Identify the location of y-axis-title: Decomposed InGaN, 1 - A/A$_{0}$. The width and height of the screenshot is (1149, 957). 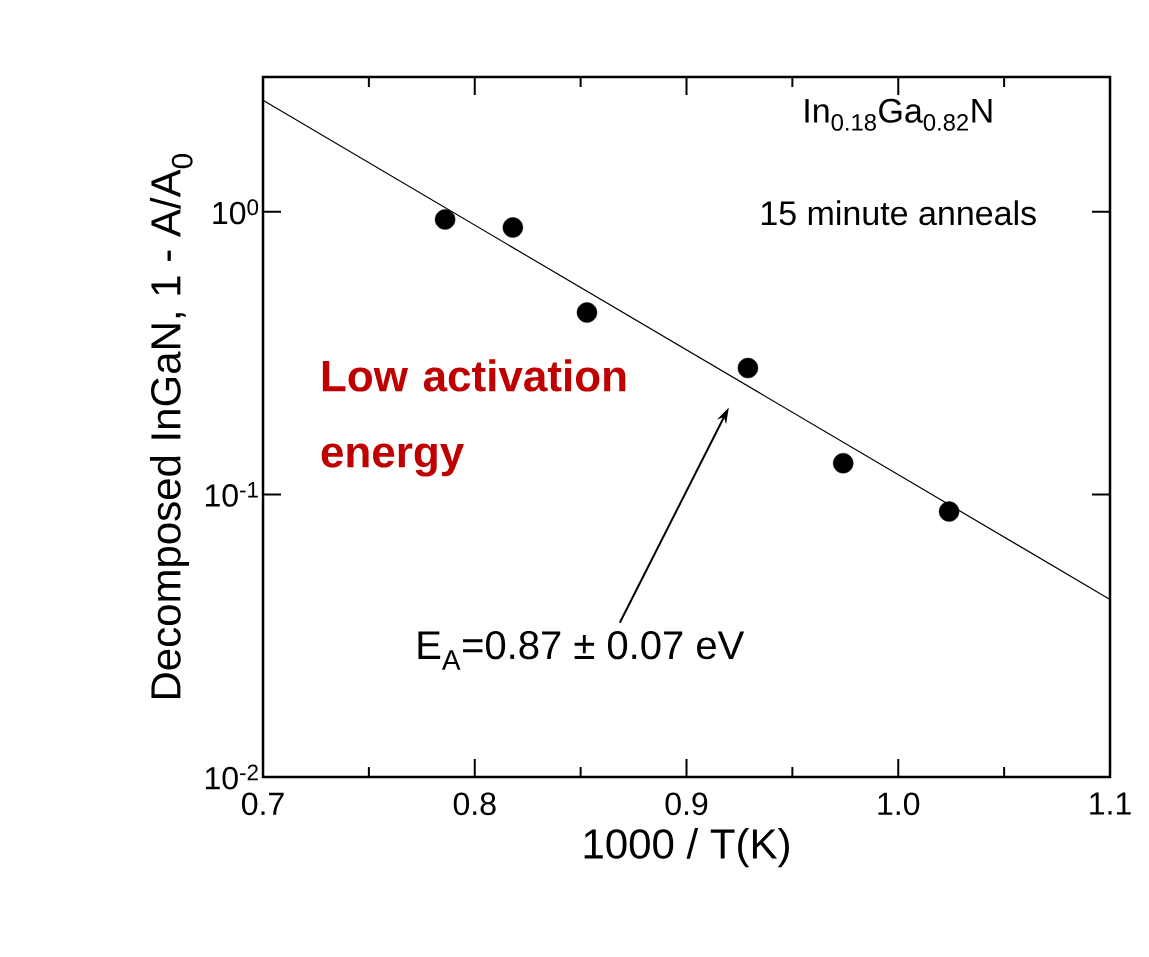
(171, 426).